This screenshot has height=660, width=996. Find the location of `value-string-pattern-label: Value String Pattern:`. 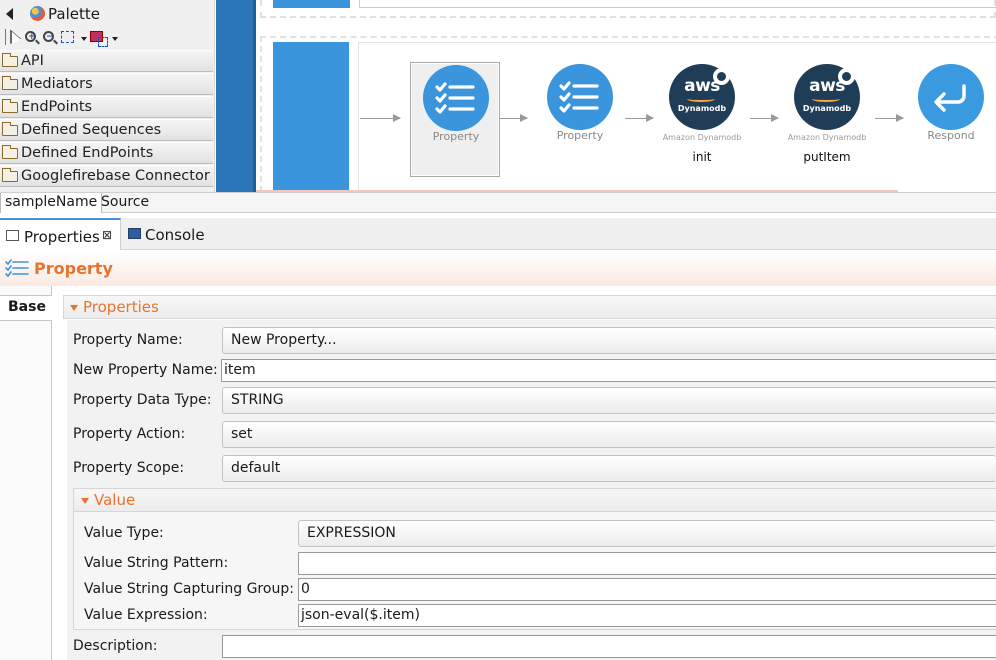

value-string-pattern-label: Value String Pattern: is located at coordinates (156, 563).